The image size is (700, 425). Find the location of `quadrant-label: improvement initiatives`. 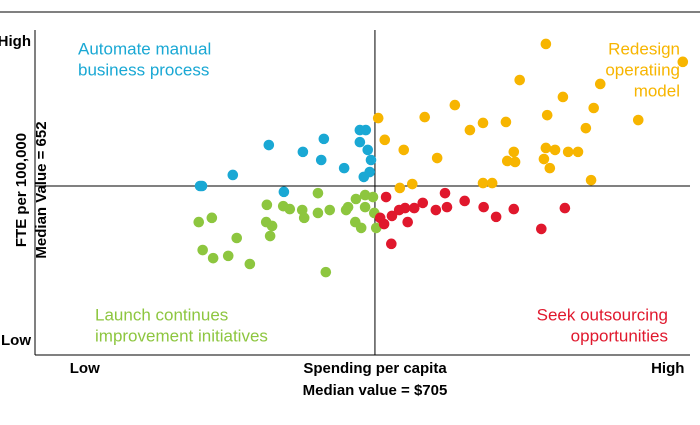

quadrant-label: improvement initiatives is located at coordinates (181, 335).